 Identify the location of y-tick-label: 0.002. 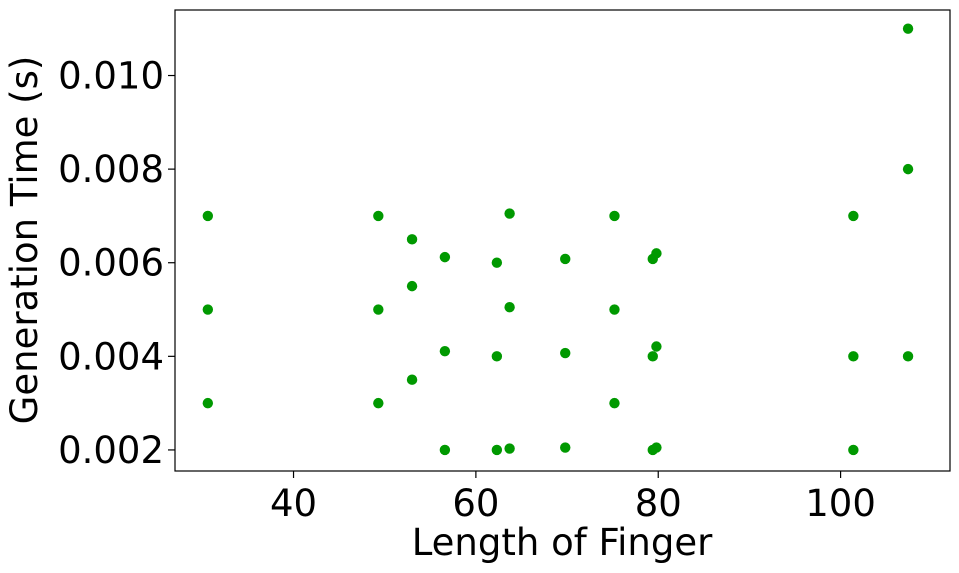
(111, 450).